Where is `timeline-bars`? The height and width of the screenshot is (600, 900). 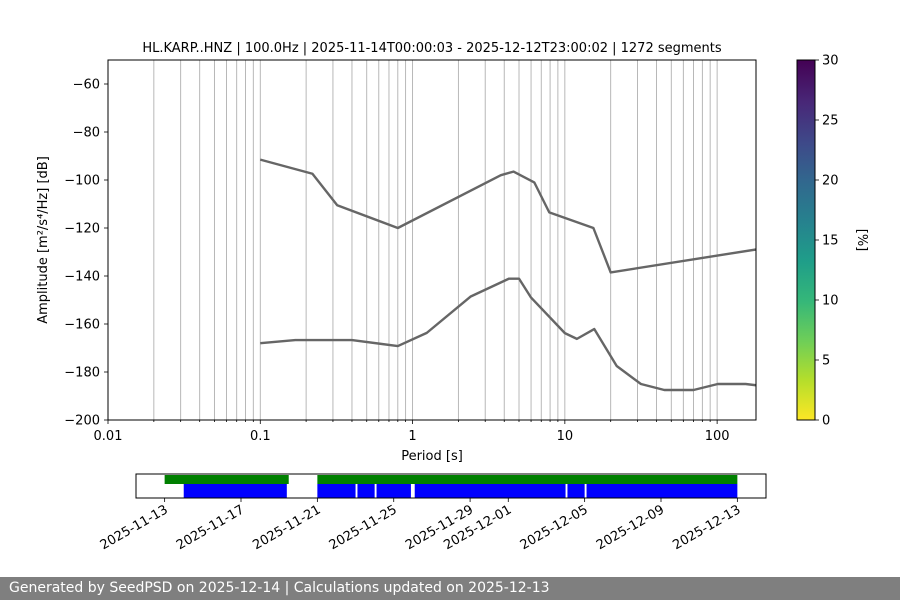
timeline-bars is located at coordinates (451, 486).